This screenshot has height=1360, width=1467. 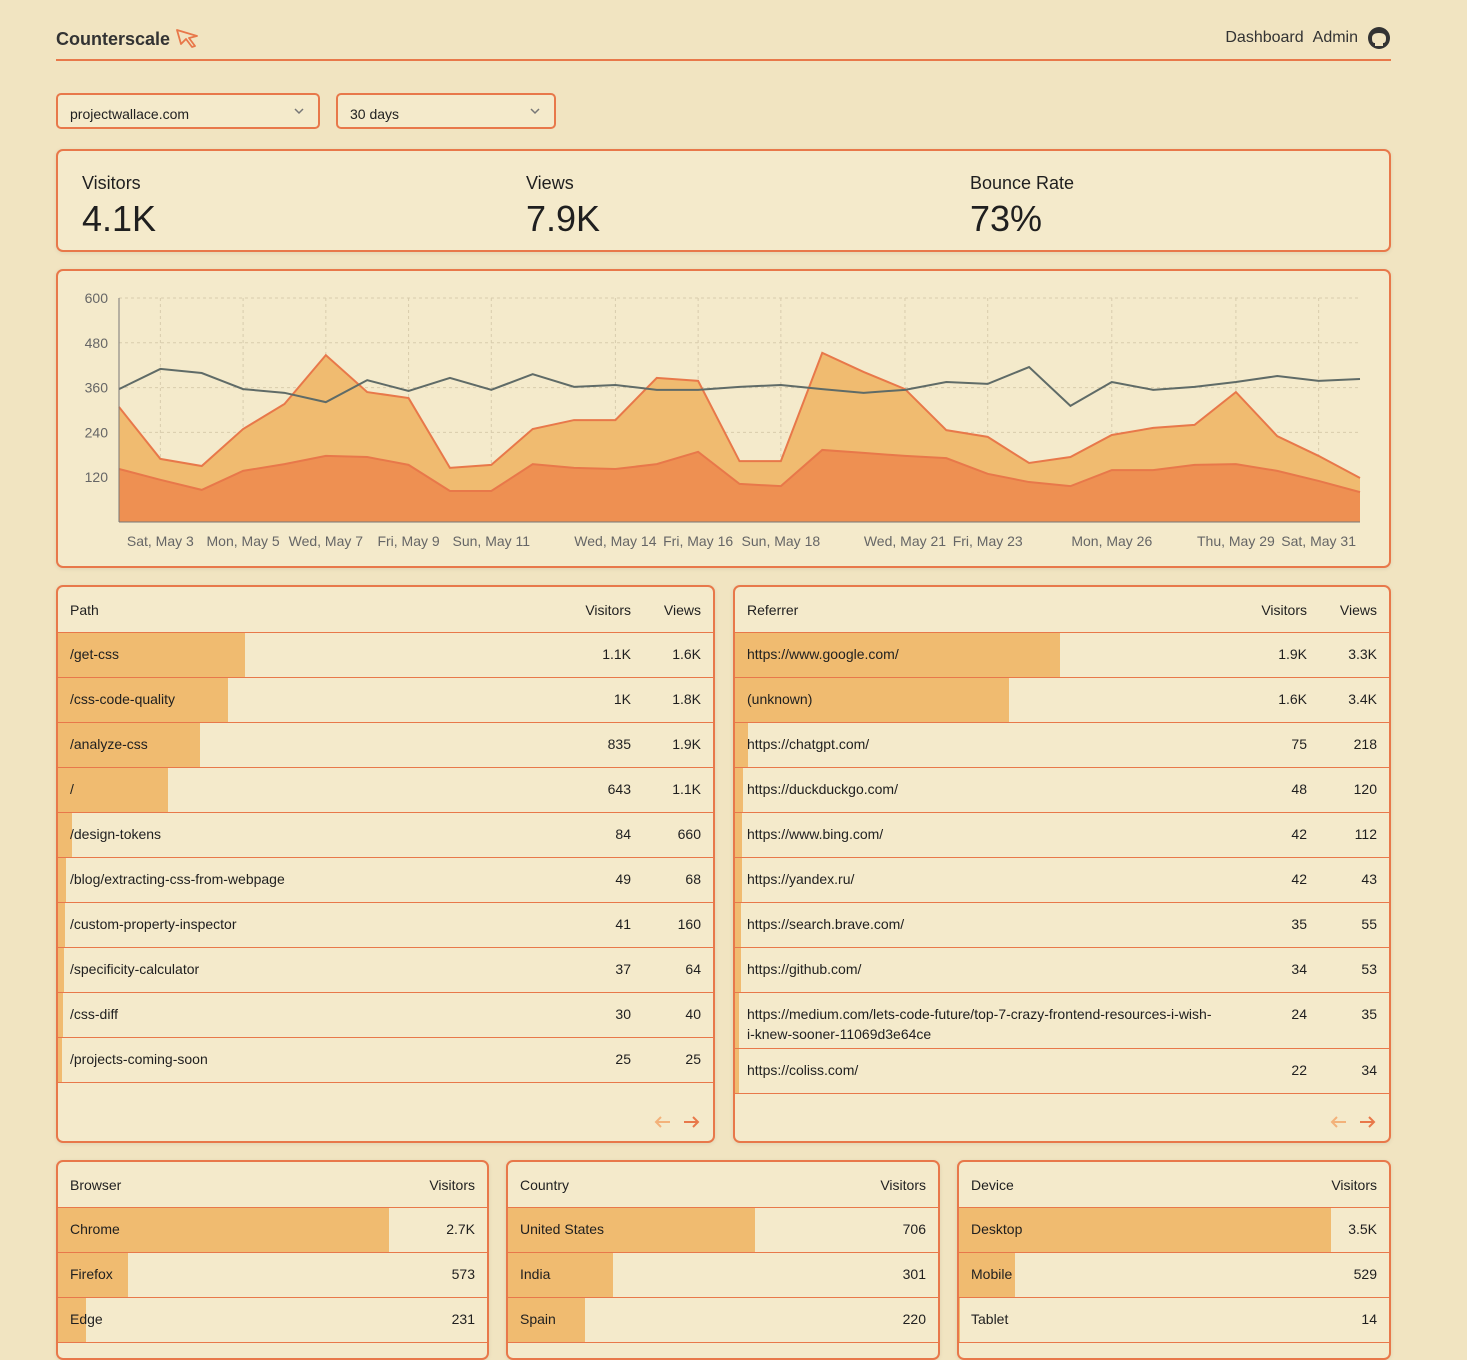 I want to click on views-value: 1.6K, so click(x=686, y=654).